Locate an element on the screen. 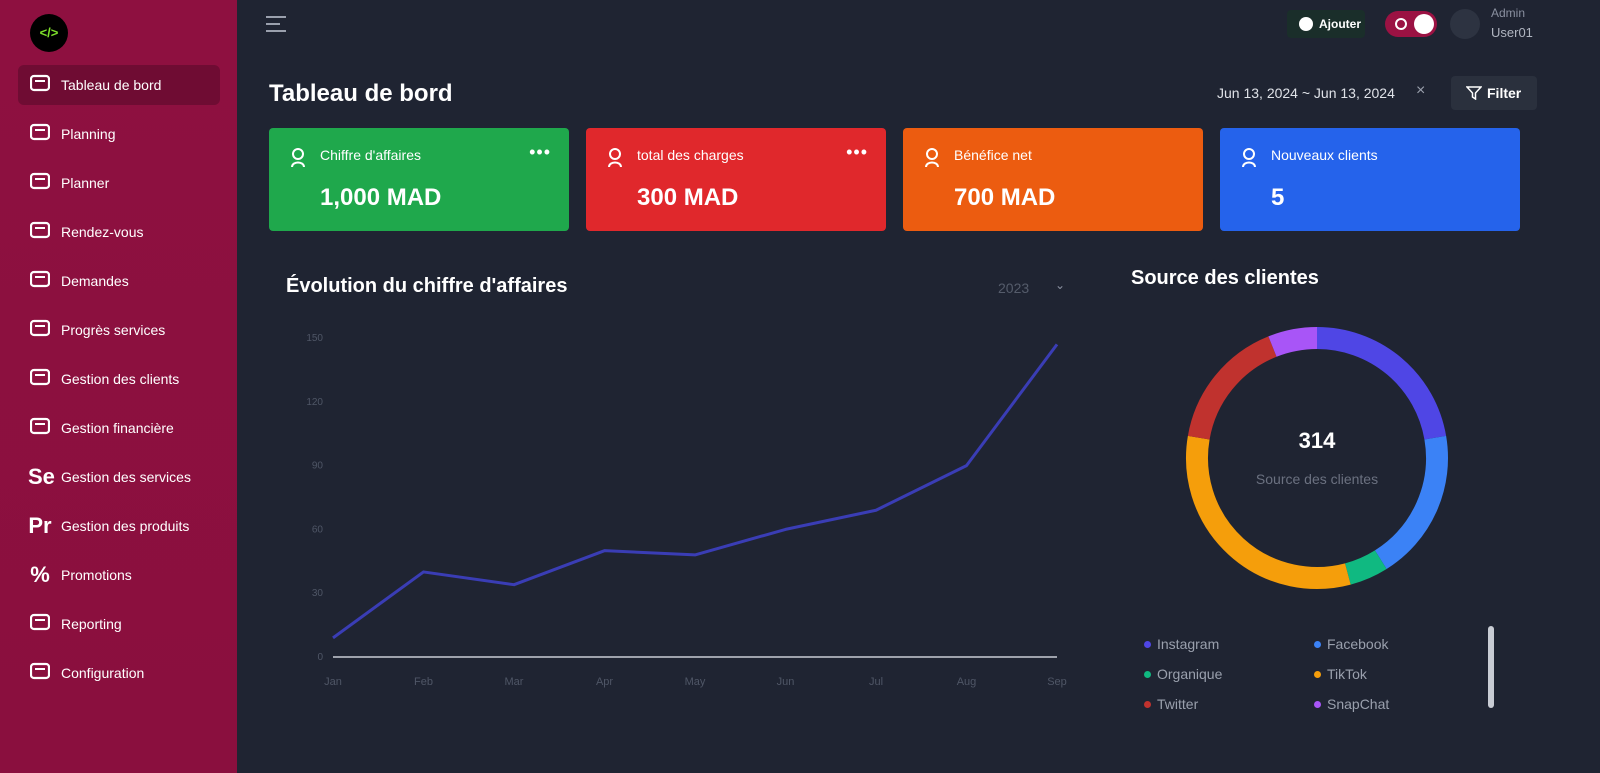 Image resolution: width=1600 pixels, height=773 pixels. scrollbar is located at coordinates (1491, 667).